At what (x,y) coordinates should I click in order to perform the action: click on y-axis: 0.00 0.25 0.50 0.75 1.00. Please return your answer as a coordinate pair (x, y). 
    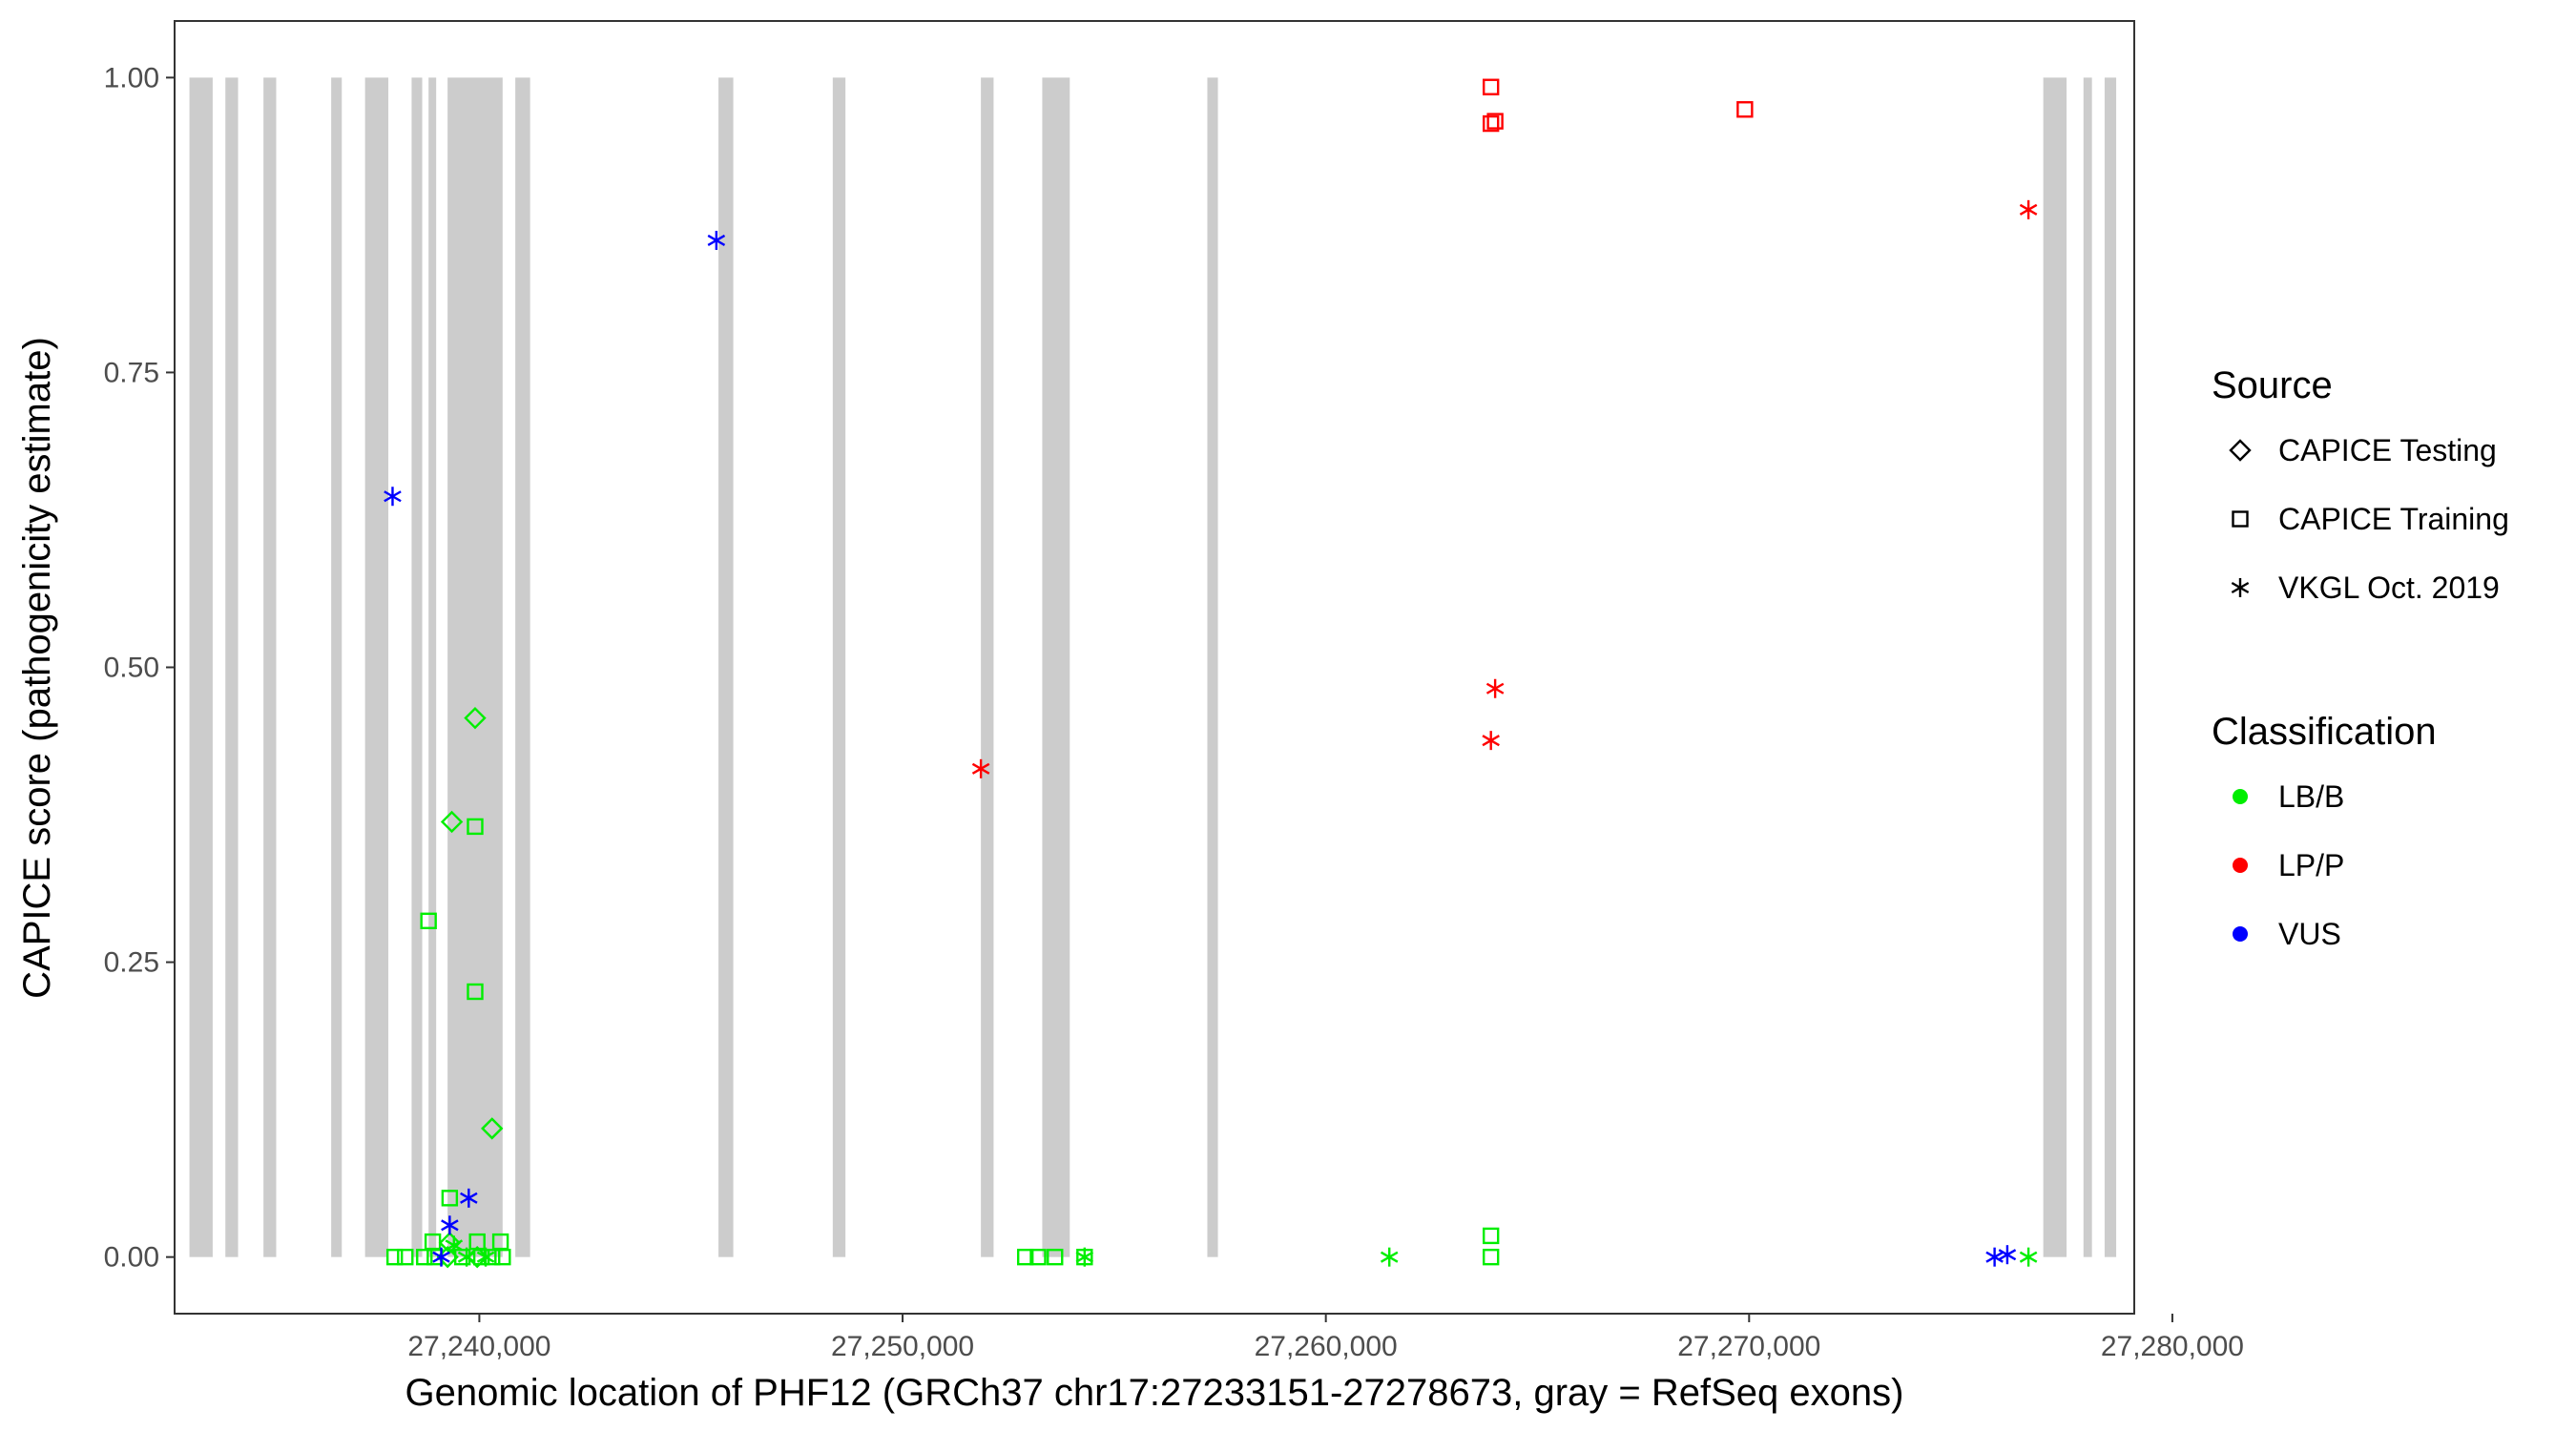
    Looking at the image, I should click on (139, 668).